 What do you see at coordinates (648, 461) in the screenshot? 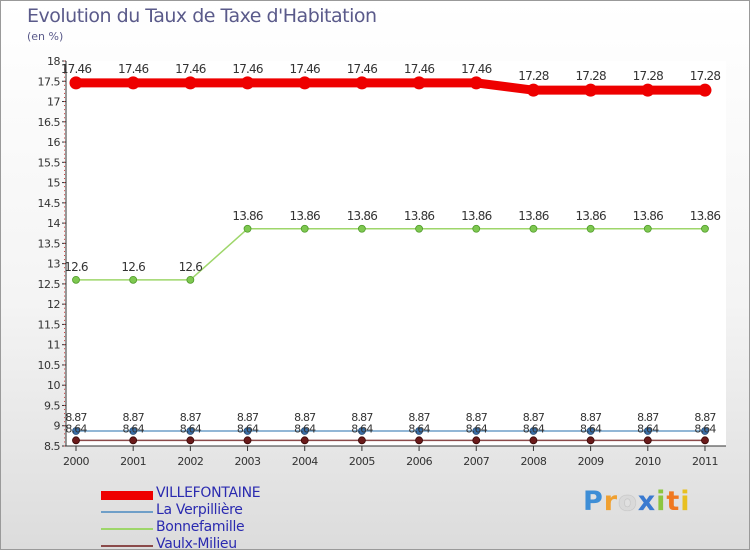
I see `x-tick-label: 2010` at bounding box center [648, 461].